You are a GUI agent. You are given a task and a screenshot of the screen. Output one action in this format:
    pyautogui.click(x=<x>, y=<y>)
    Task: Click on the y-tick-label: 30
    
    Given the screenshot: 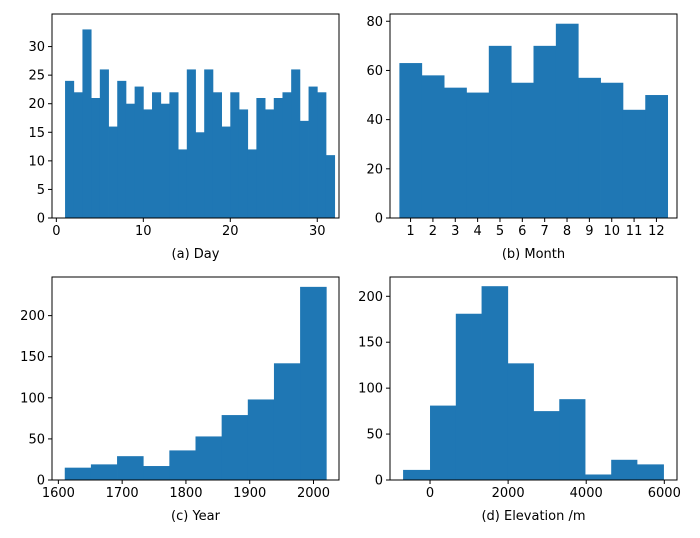 What is the action you would take?
    pyautogui.click(x=36, y=47)
    